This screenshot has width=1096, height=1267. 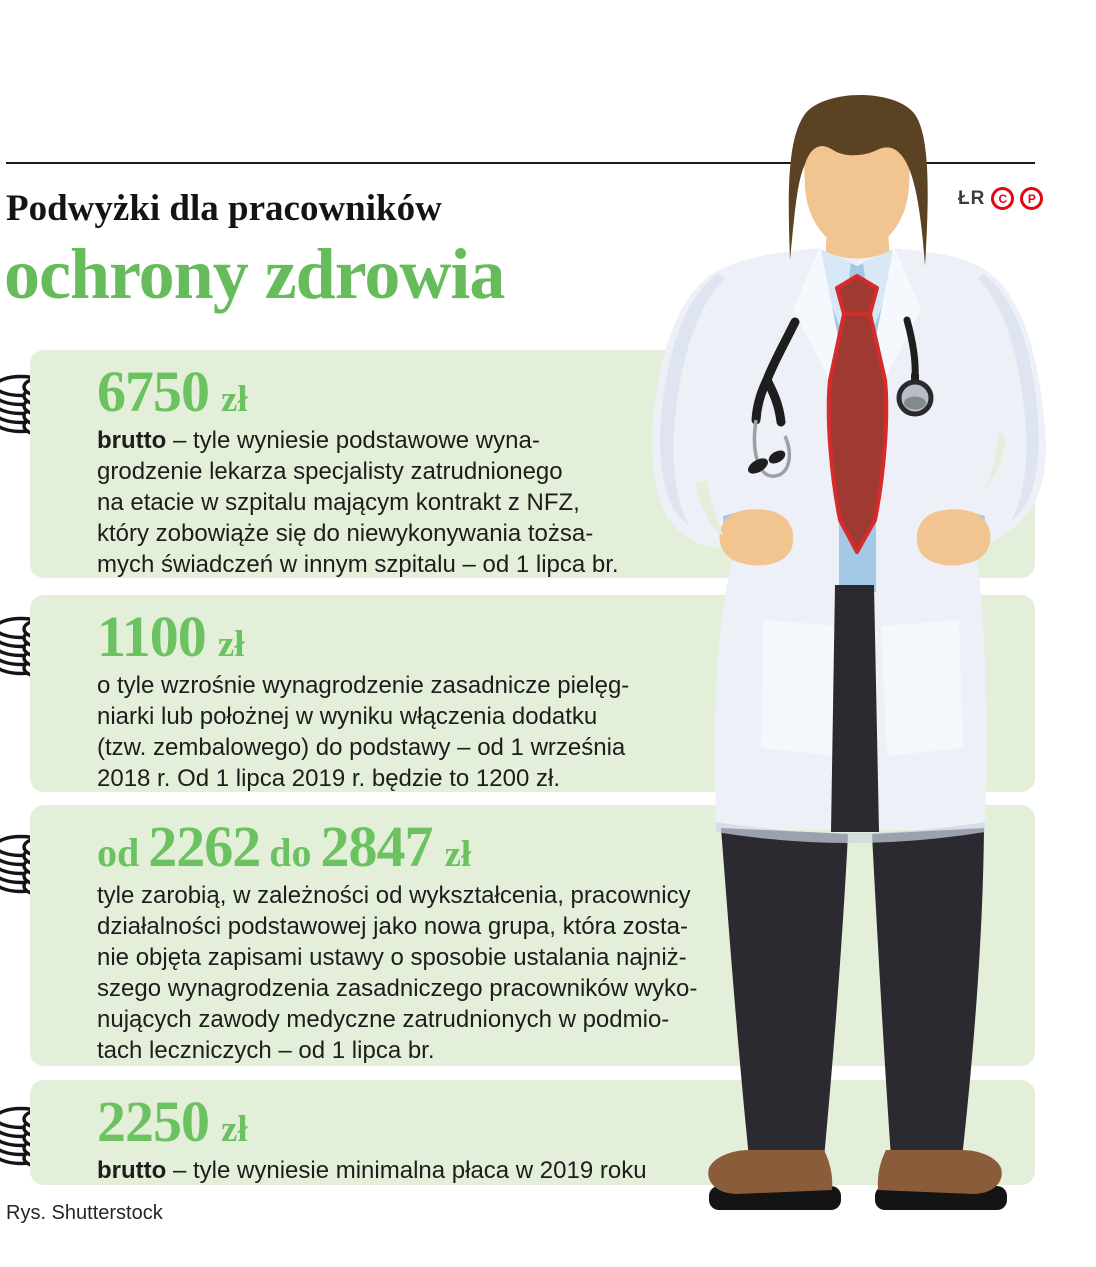 I want to click on amount-value: 6750, so click(x=153, y=391).